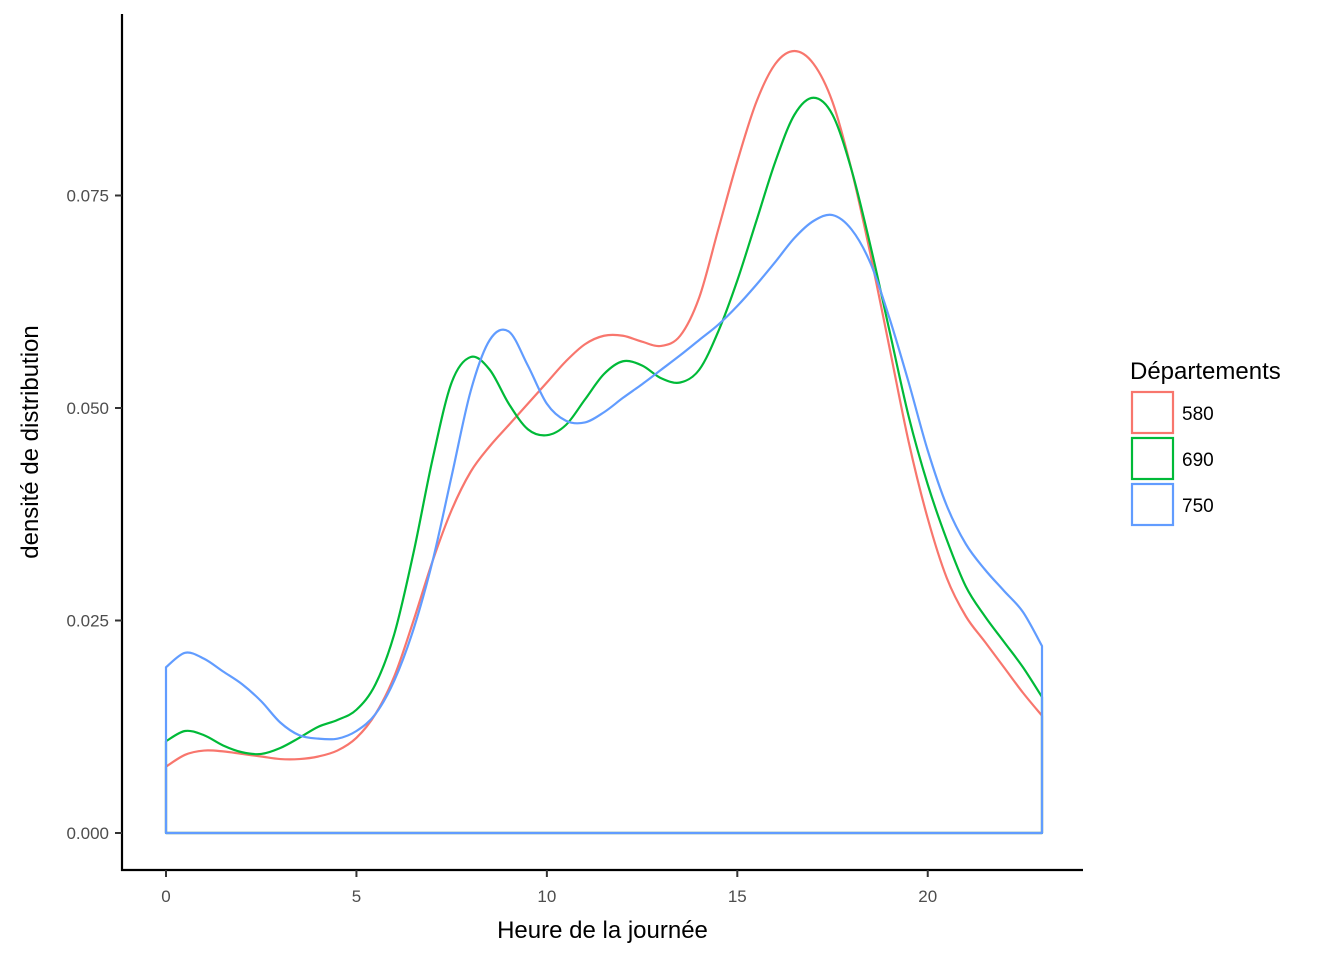 This screenshot has width=1344, height=965. I want to click on legend-item-580: 580, so click(1172, 412).